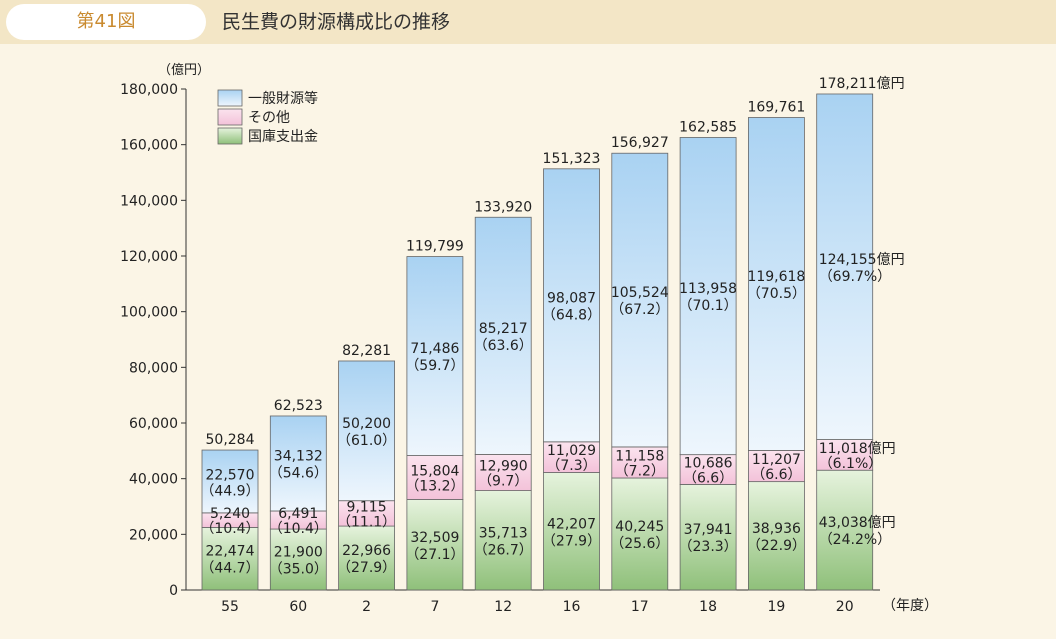 This screenshot has height=639, width=1056. Describe the element at coordinates (298, 570) in the screenshot. I see `segment-percent-label: （35.0）` at that location.